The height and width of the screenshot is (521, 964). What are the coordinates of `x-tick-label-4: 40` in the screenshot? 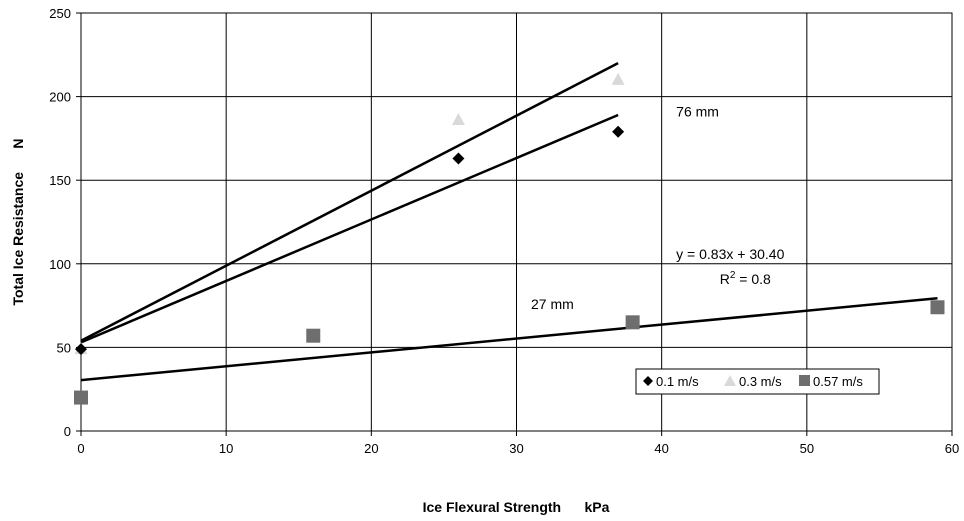 It's located at (661, 448).